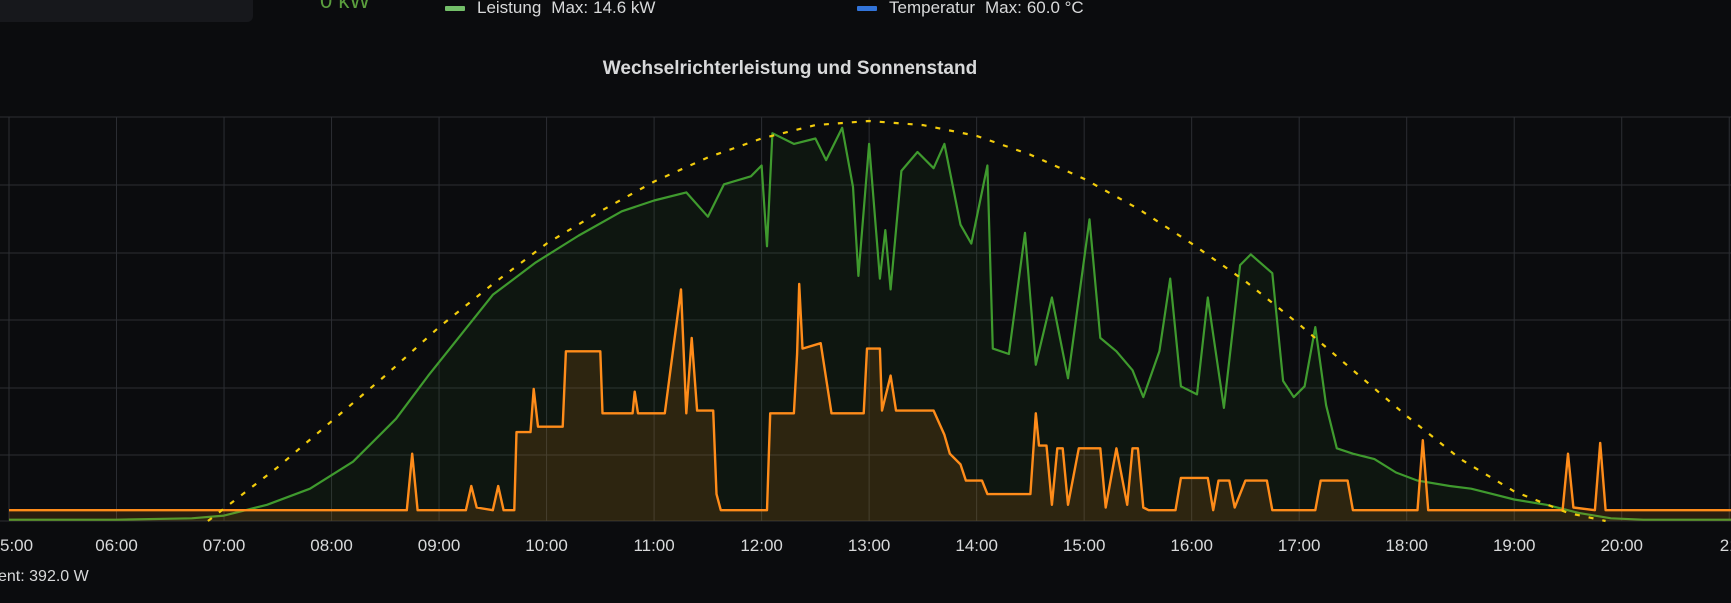 The image size is (1731, 603). I want to click on legend-label-leistung: Leistung, so click(509, 8).